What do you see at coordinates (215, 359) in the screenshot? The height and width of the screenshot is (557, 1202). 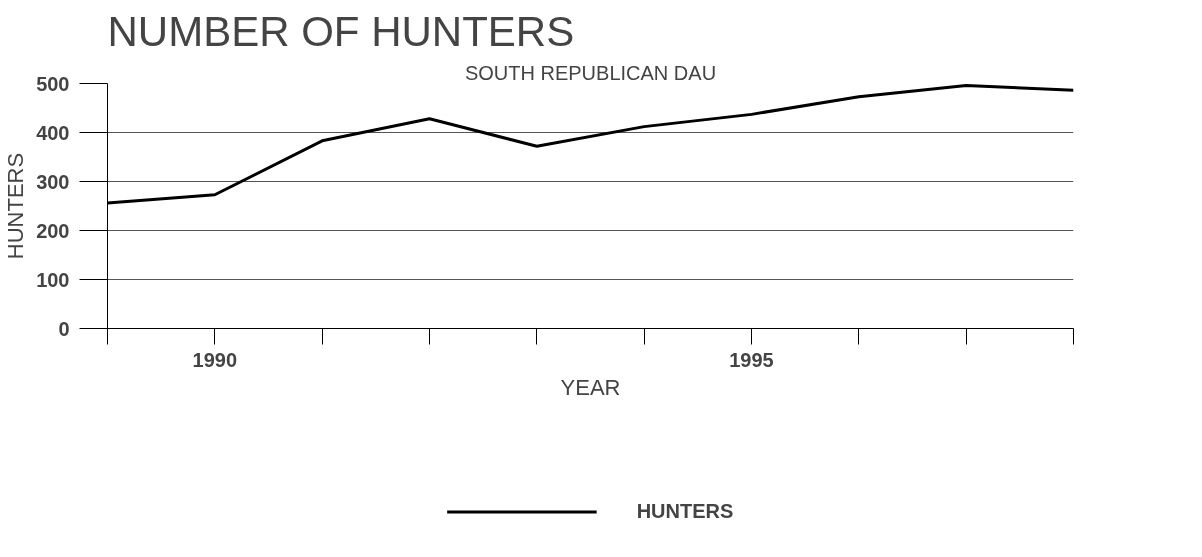 I see `x-tick-label: 1990` at bounding box center [215, 359].